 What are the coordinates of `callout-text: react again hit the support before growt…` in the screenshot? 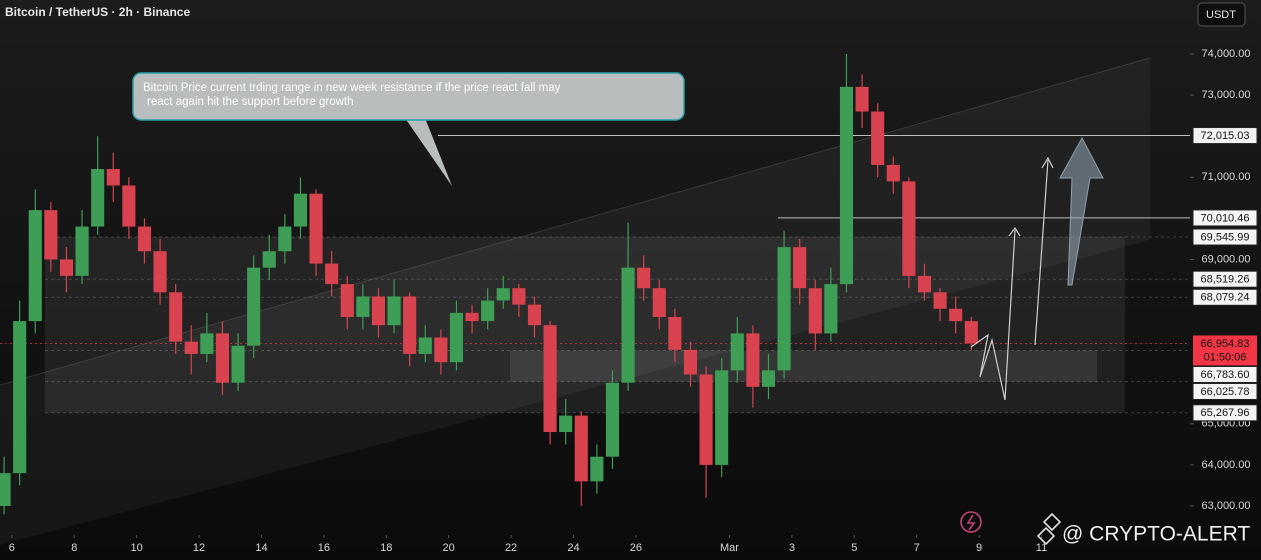 It's located at (250, 102).